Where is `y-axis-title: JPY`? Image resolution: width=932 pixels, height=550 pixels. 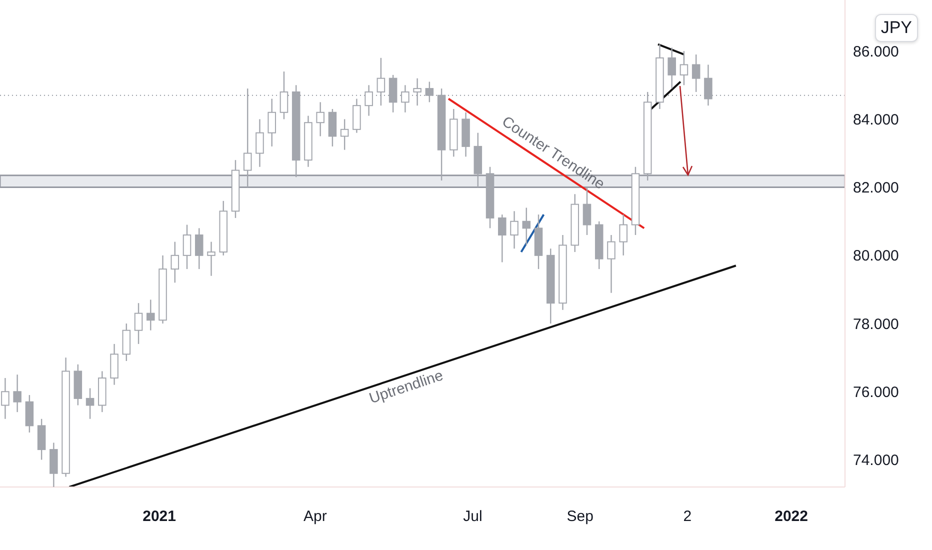
y-axis-title: JPY is located at coordinates (896, 28).